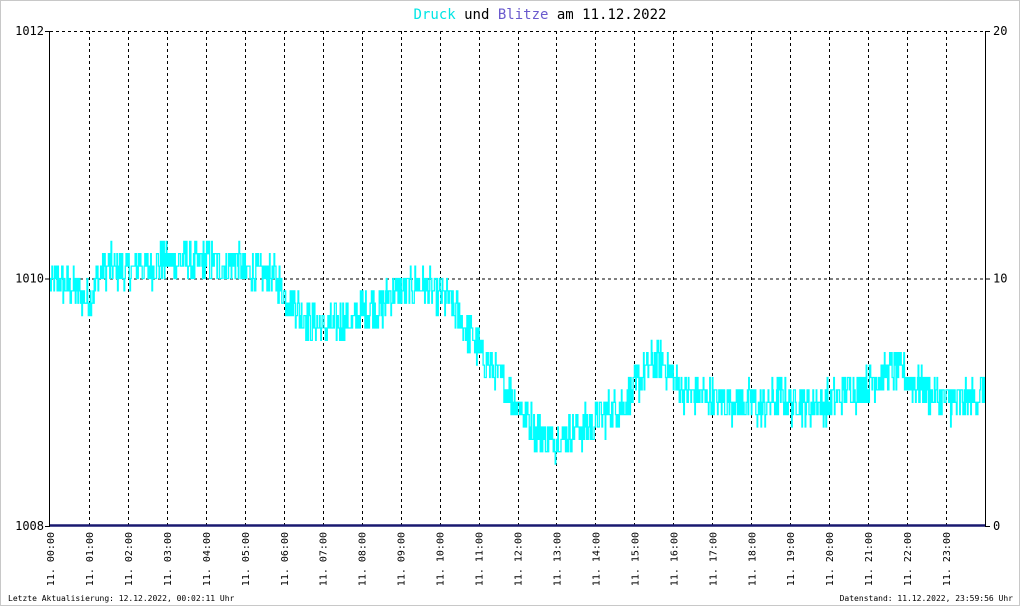 This screenshot has width=1020, height=606. What do you see at coordinates (713, 559) in the screenshot?
I see `x-tick-label-17: 11. 17:00` at bounding box center [713, 559].